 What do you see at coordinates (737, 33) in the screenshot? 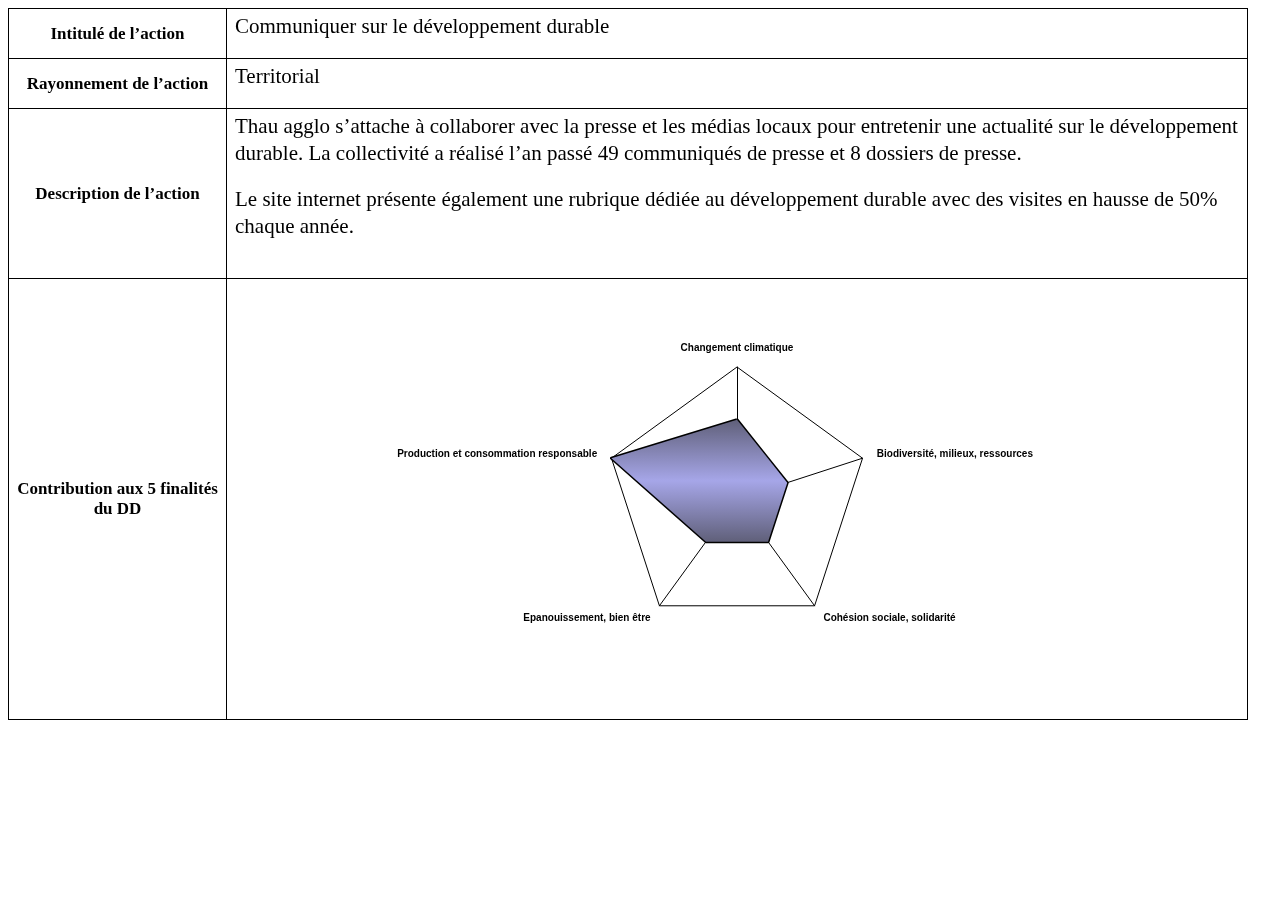
I see `text: Communiquer sur le développement durable` at bounding box center [737, 33].